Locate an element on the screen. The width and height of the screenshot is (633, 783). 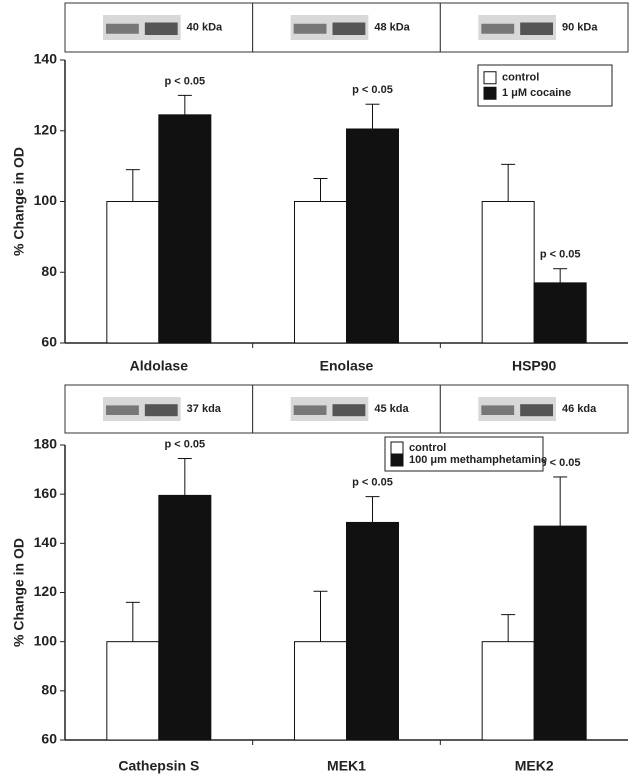
blot-label: 45 kda is located at coordinates (391, 409).